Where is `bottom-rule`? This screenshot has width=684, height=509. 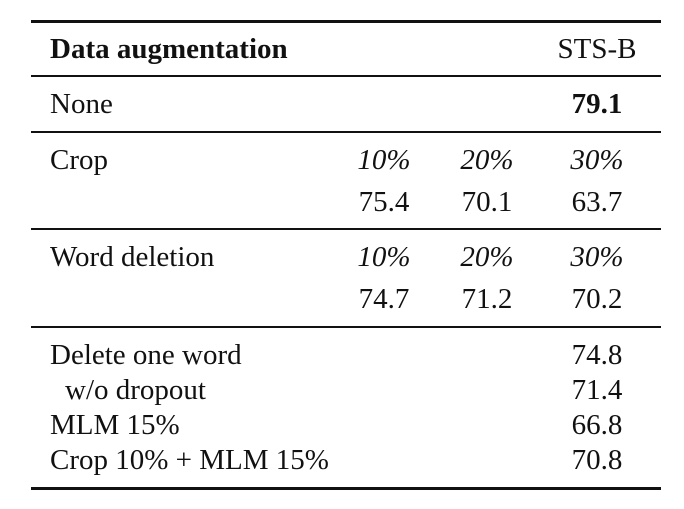 bottom-rule is located at coordinates (346, 488).